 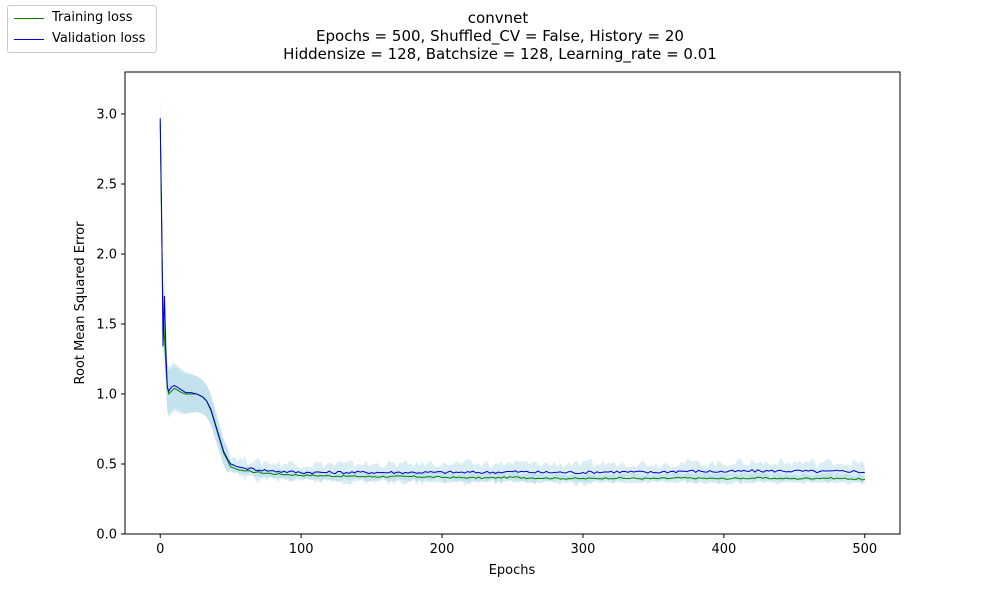 I want to click on y-tick-label: 2.5, so click(x=106, y=185).